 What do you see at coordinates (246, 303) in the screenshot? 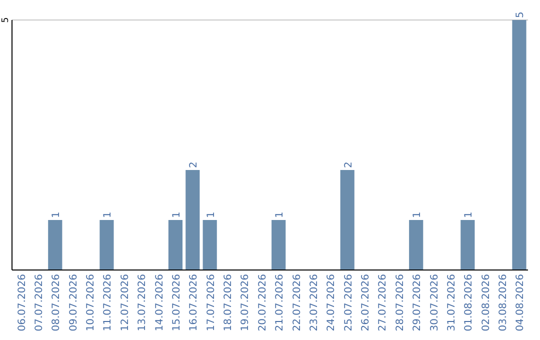
I see `x-tick-label: 19.07.2026` at bounding box center [246, 303].